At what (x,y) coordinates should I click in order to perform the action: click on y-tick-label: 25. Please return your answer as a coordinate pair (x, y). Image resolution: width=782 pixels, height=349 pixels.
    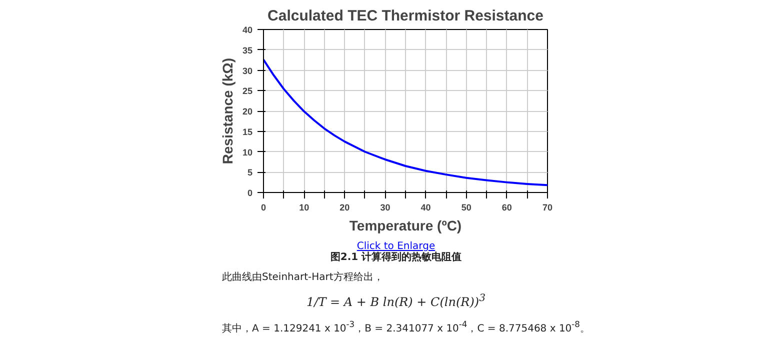
    Looking at the image, I should click on (247, 91).